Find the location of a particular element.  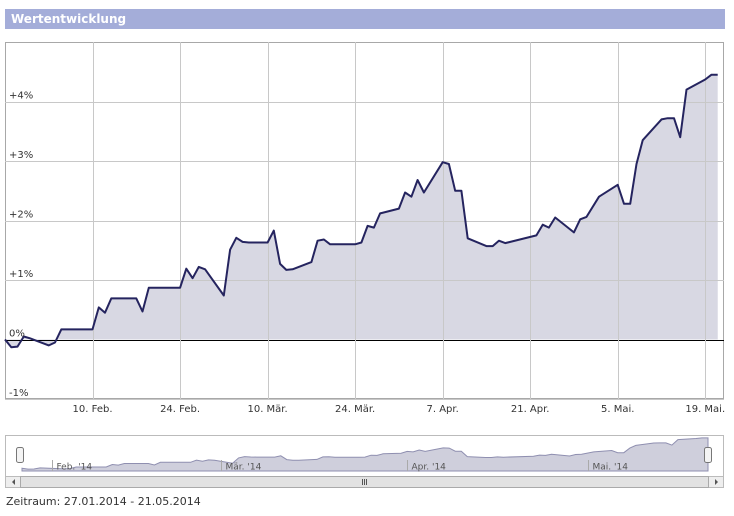

scrollbar-grip is located at coordinates (364, 482).